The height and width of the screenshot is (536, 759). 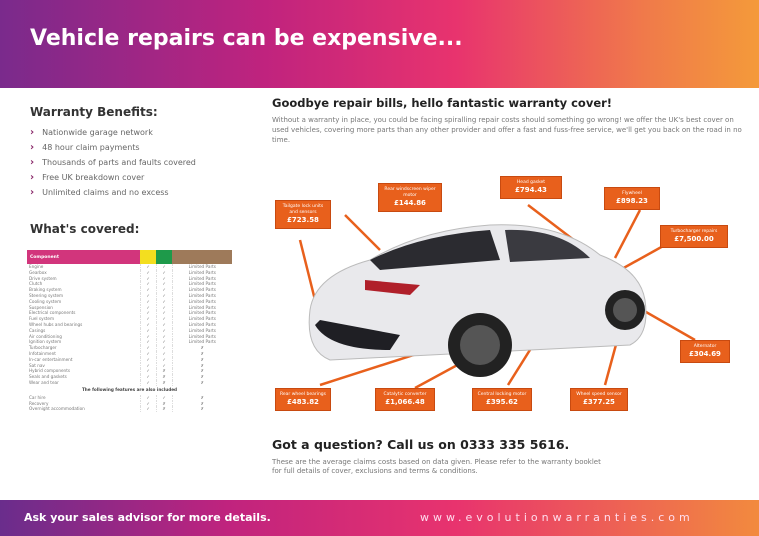 What do you see at coordinates (91, 147) in the screenshot?
I see `benefit-label: 48 hour claim payments` at bounding box center [91, 147].